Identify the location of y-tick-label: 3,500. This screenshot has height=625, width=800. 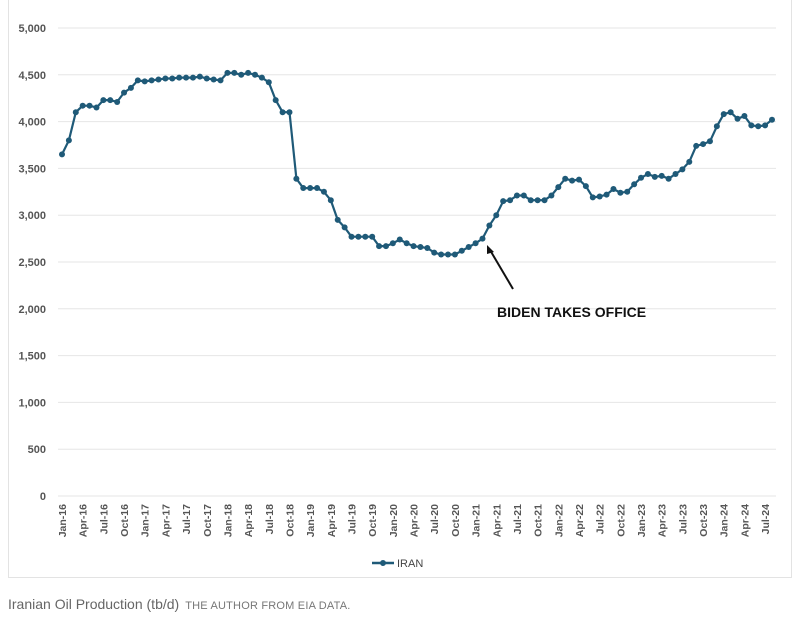
(32, 169).